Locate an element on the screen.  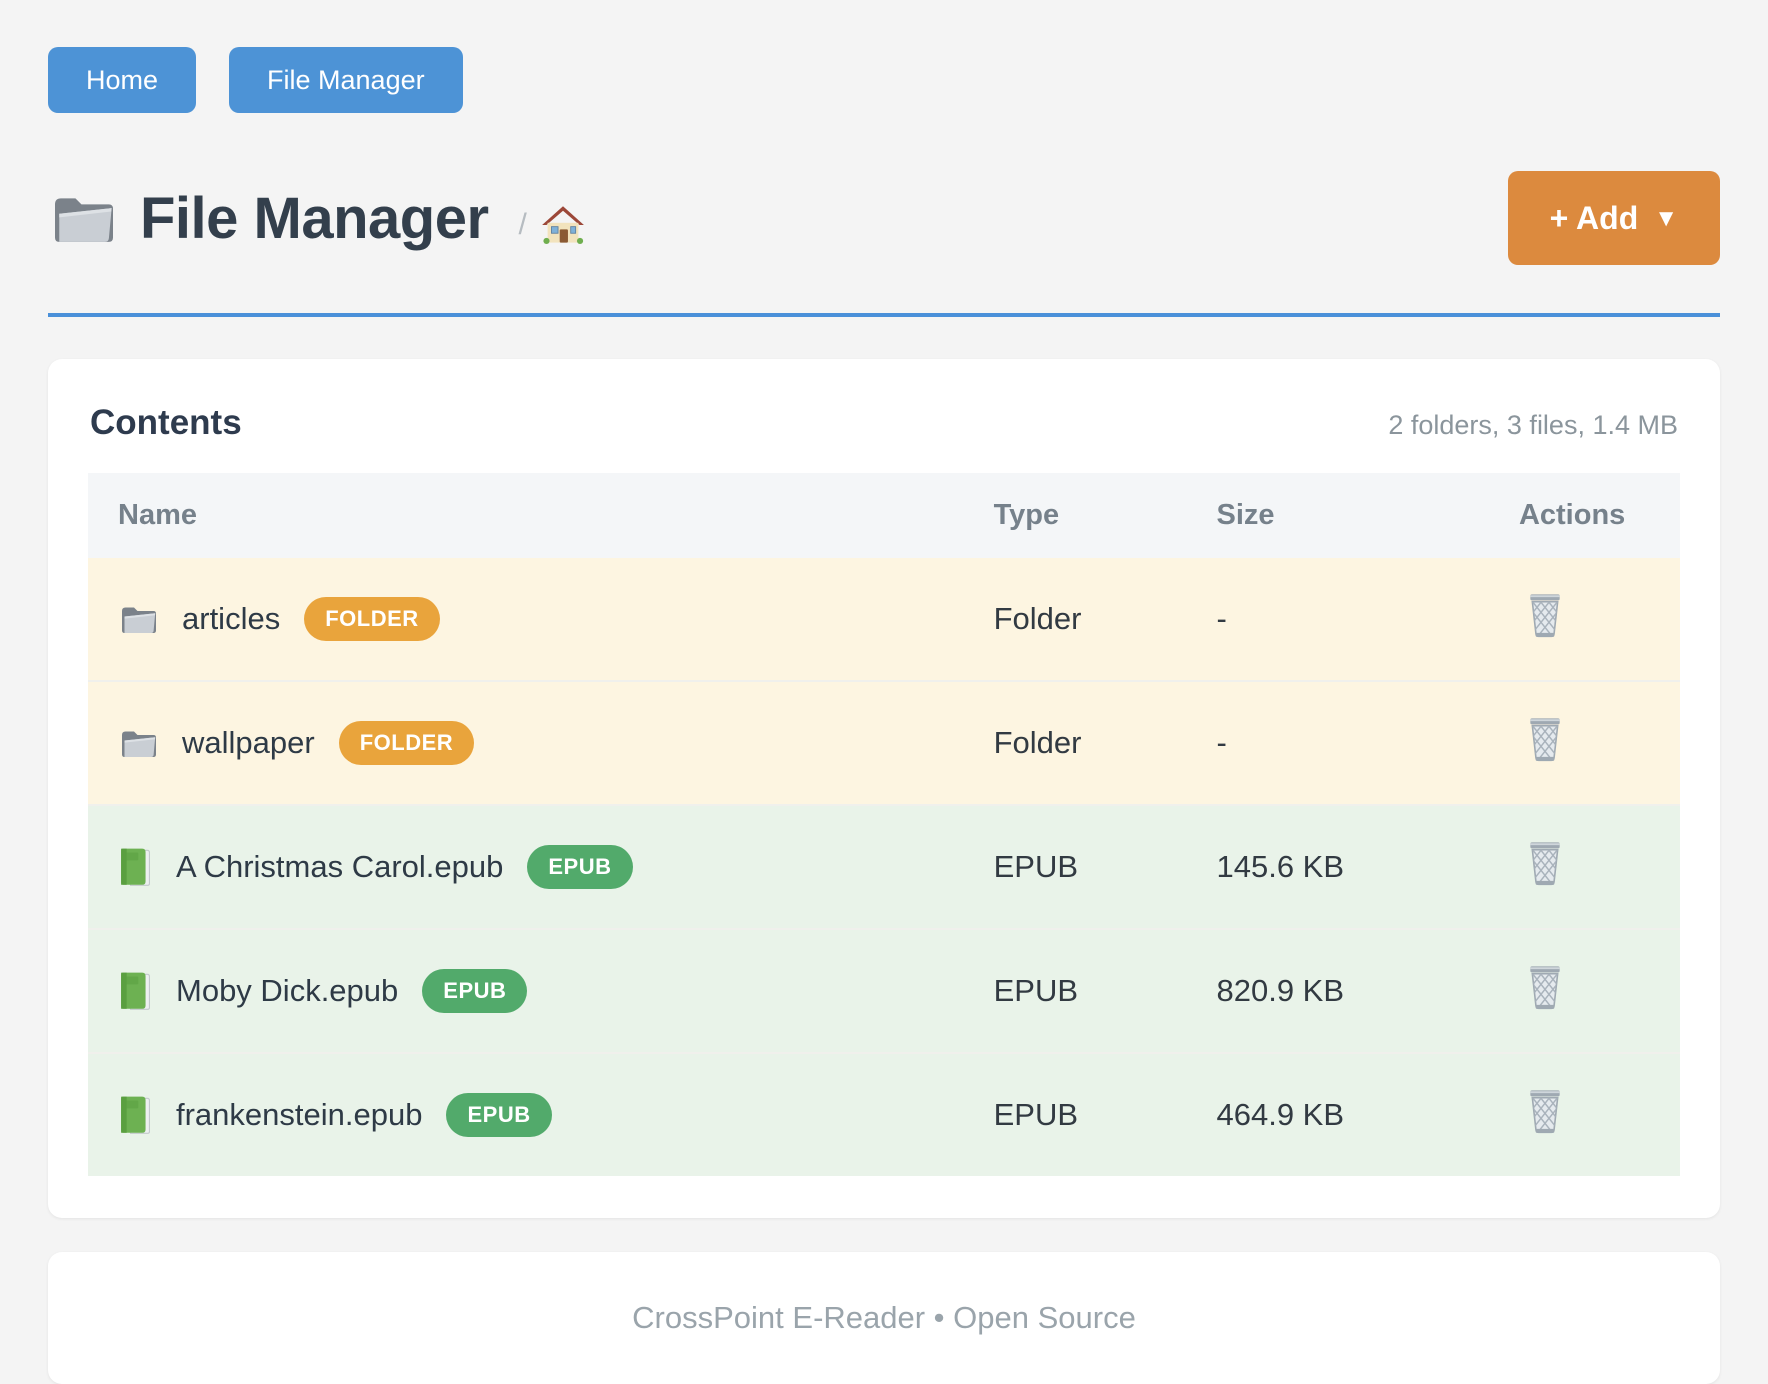
column-header-name: Name is located at coordinates (526, 515).